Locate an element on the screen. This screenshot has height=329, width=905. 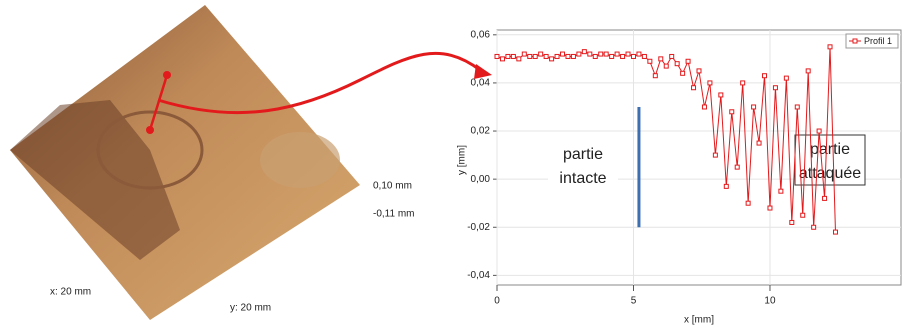
z-min-label: -0,11 mm is located at coordinates (394, 214).